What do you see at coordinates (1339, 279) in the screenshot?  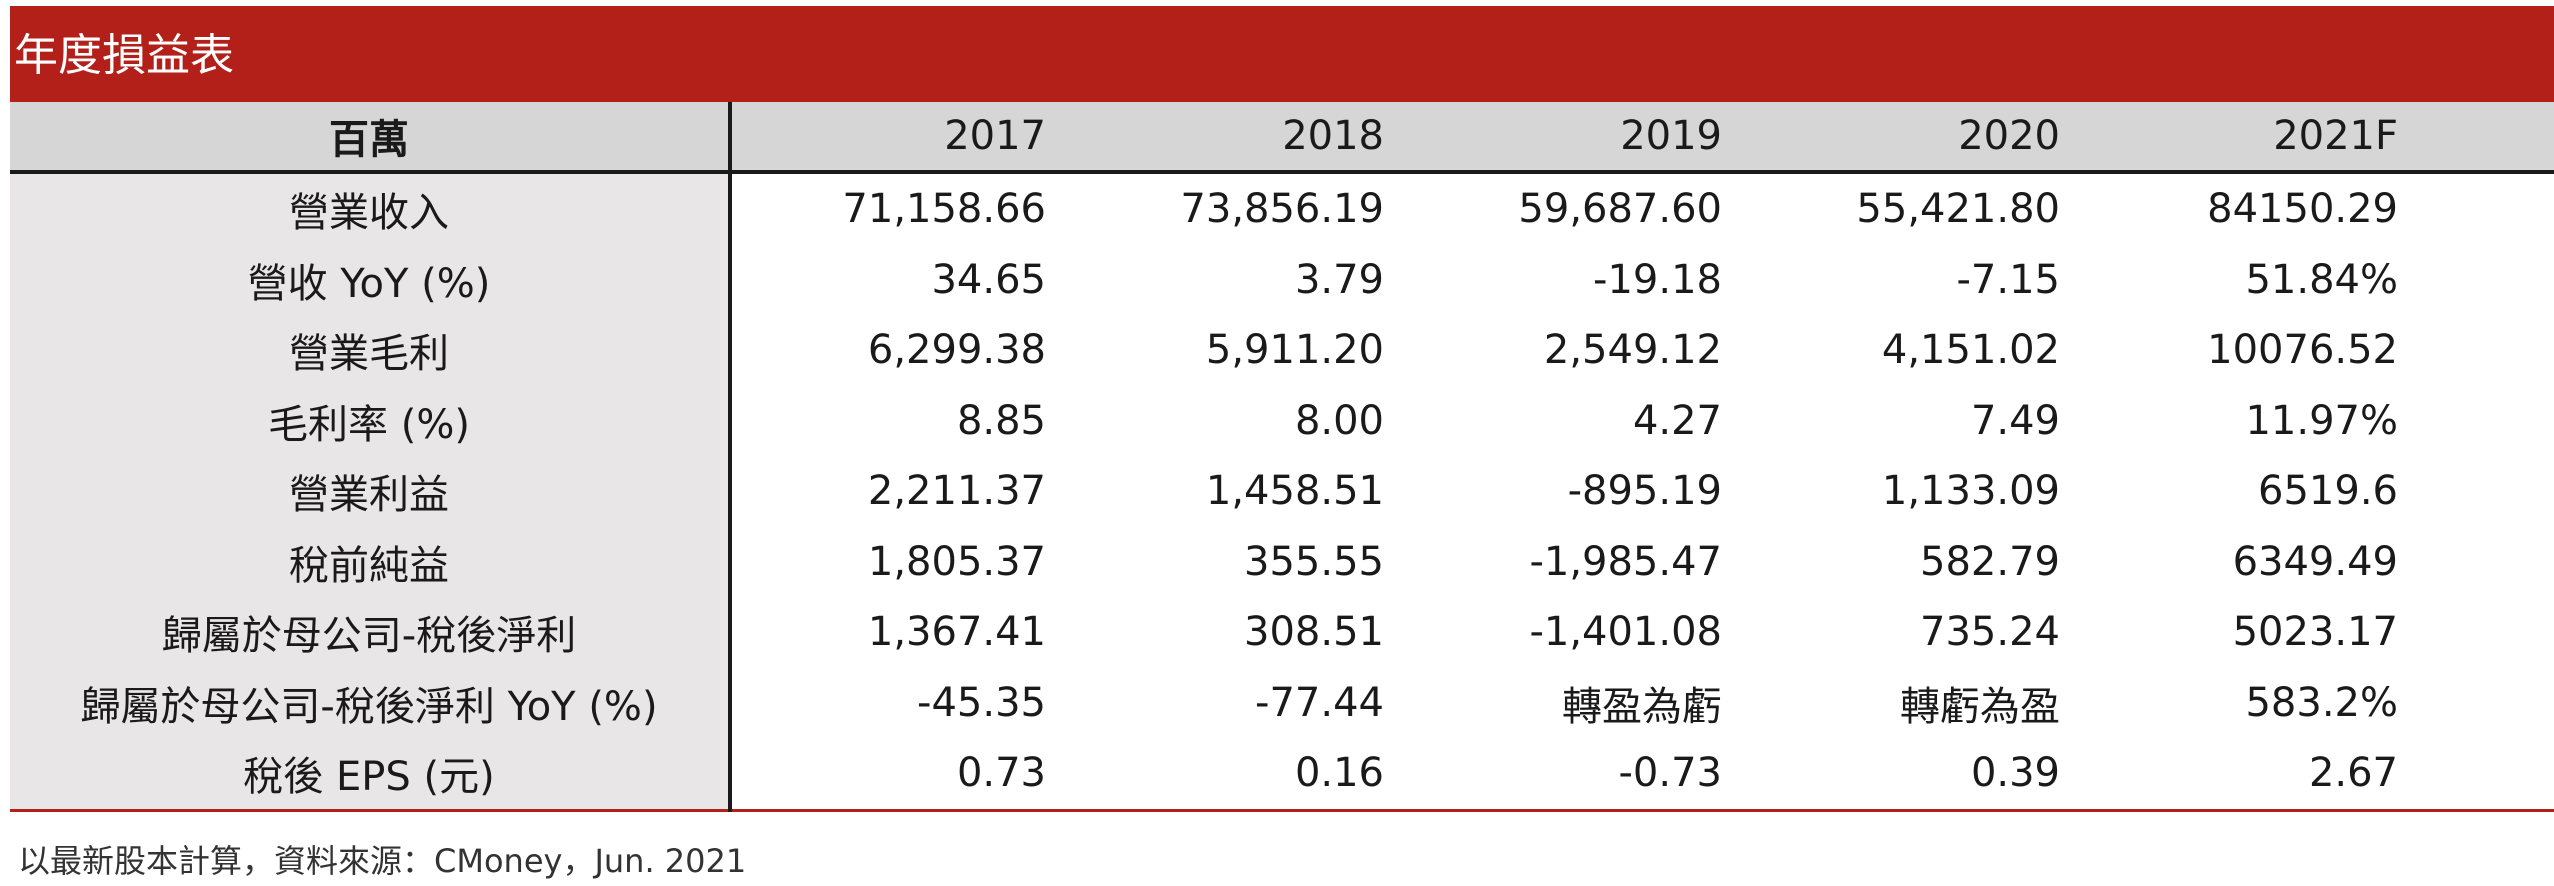 I see `cell-value: 3.79` at bounding box center [1339, 279].